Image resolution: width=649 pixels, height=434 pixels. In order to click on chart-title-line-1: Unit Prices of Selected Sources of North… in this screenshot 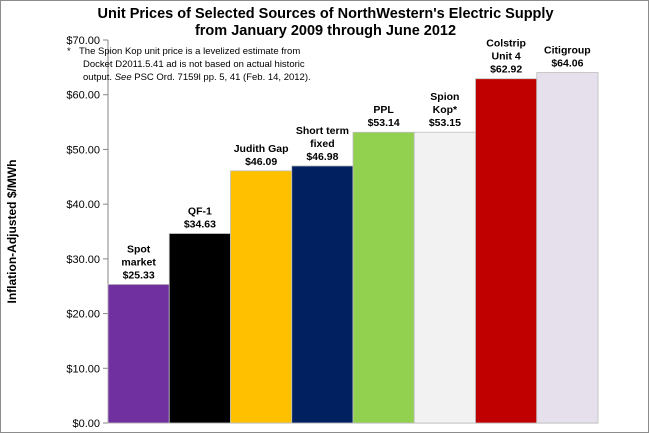, I will do `click(325, 14)`.